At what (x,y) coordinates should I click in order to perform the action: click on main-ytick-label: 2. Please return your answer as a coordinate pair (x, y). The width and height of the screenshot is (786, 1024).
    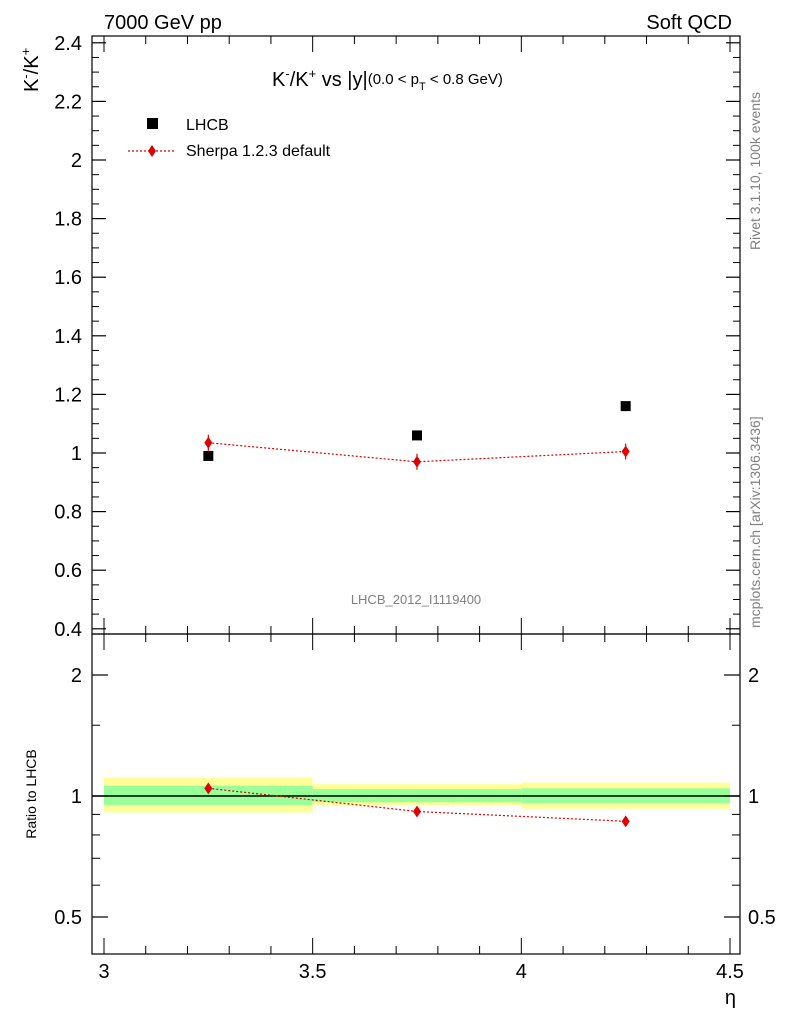
    Looking at the image, I should click on (76, 161).